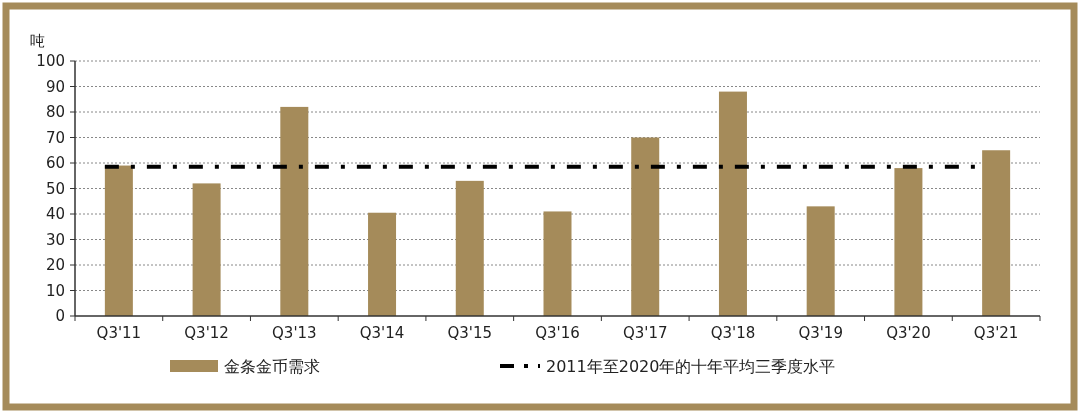 The width and height of the screenshot is (1080, 413). What do you see at coordinates (557, 333) in the screenshot?
I see `x-tick-label: Q3'16` at bounding box center [557, 333].